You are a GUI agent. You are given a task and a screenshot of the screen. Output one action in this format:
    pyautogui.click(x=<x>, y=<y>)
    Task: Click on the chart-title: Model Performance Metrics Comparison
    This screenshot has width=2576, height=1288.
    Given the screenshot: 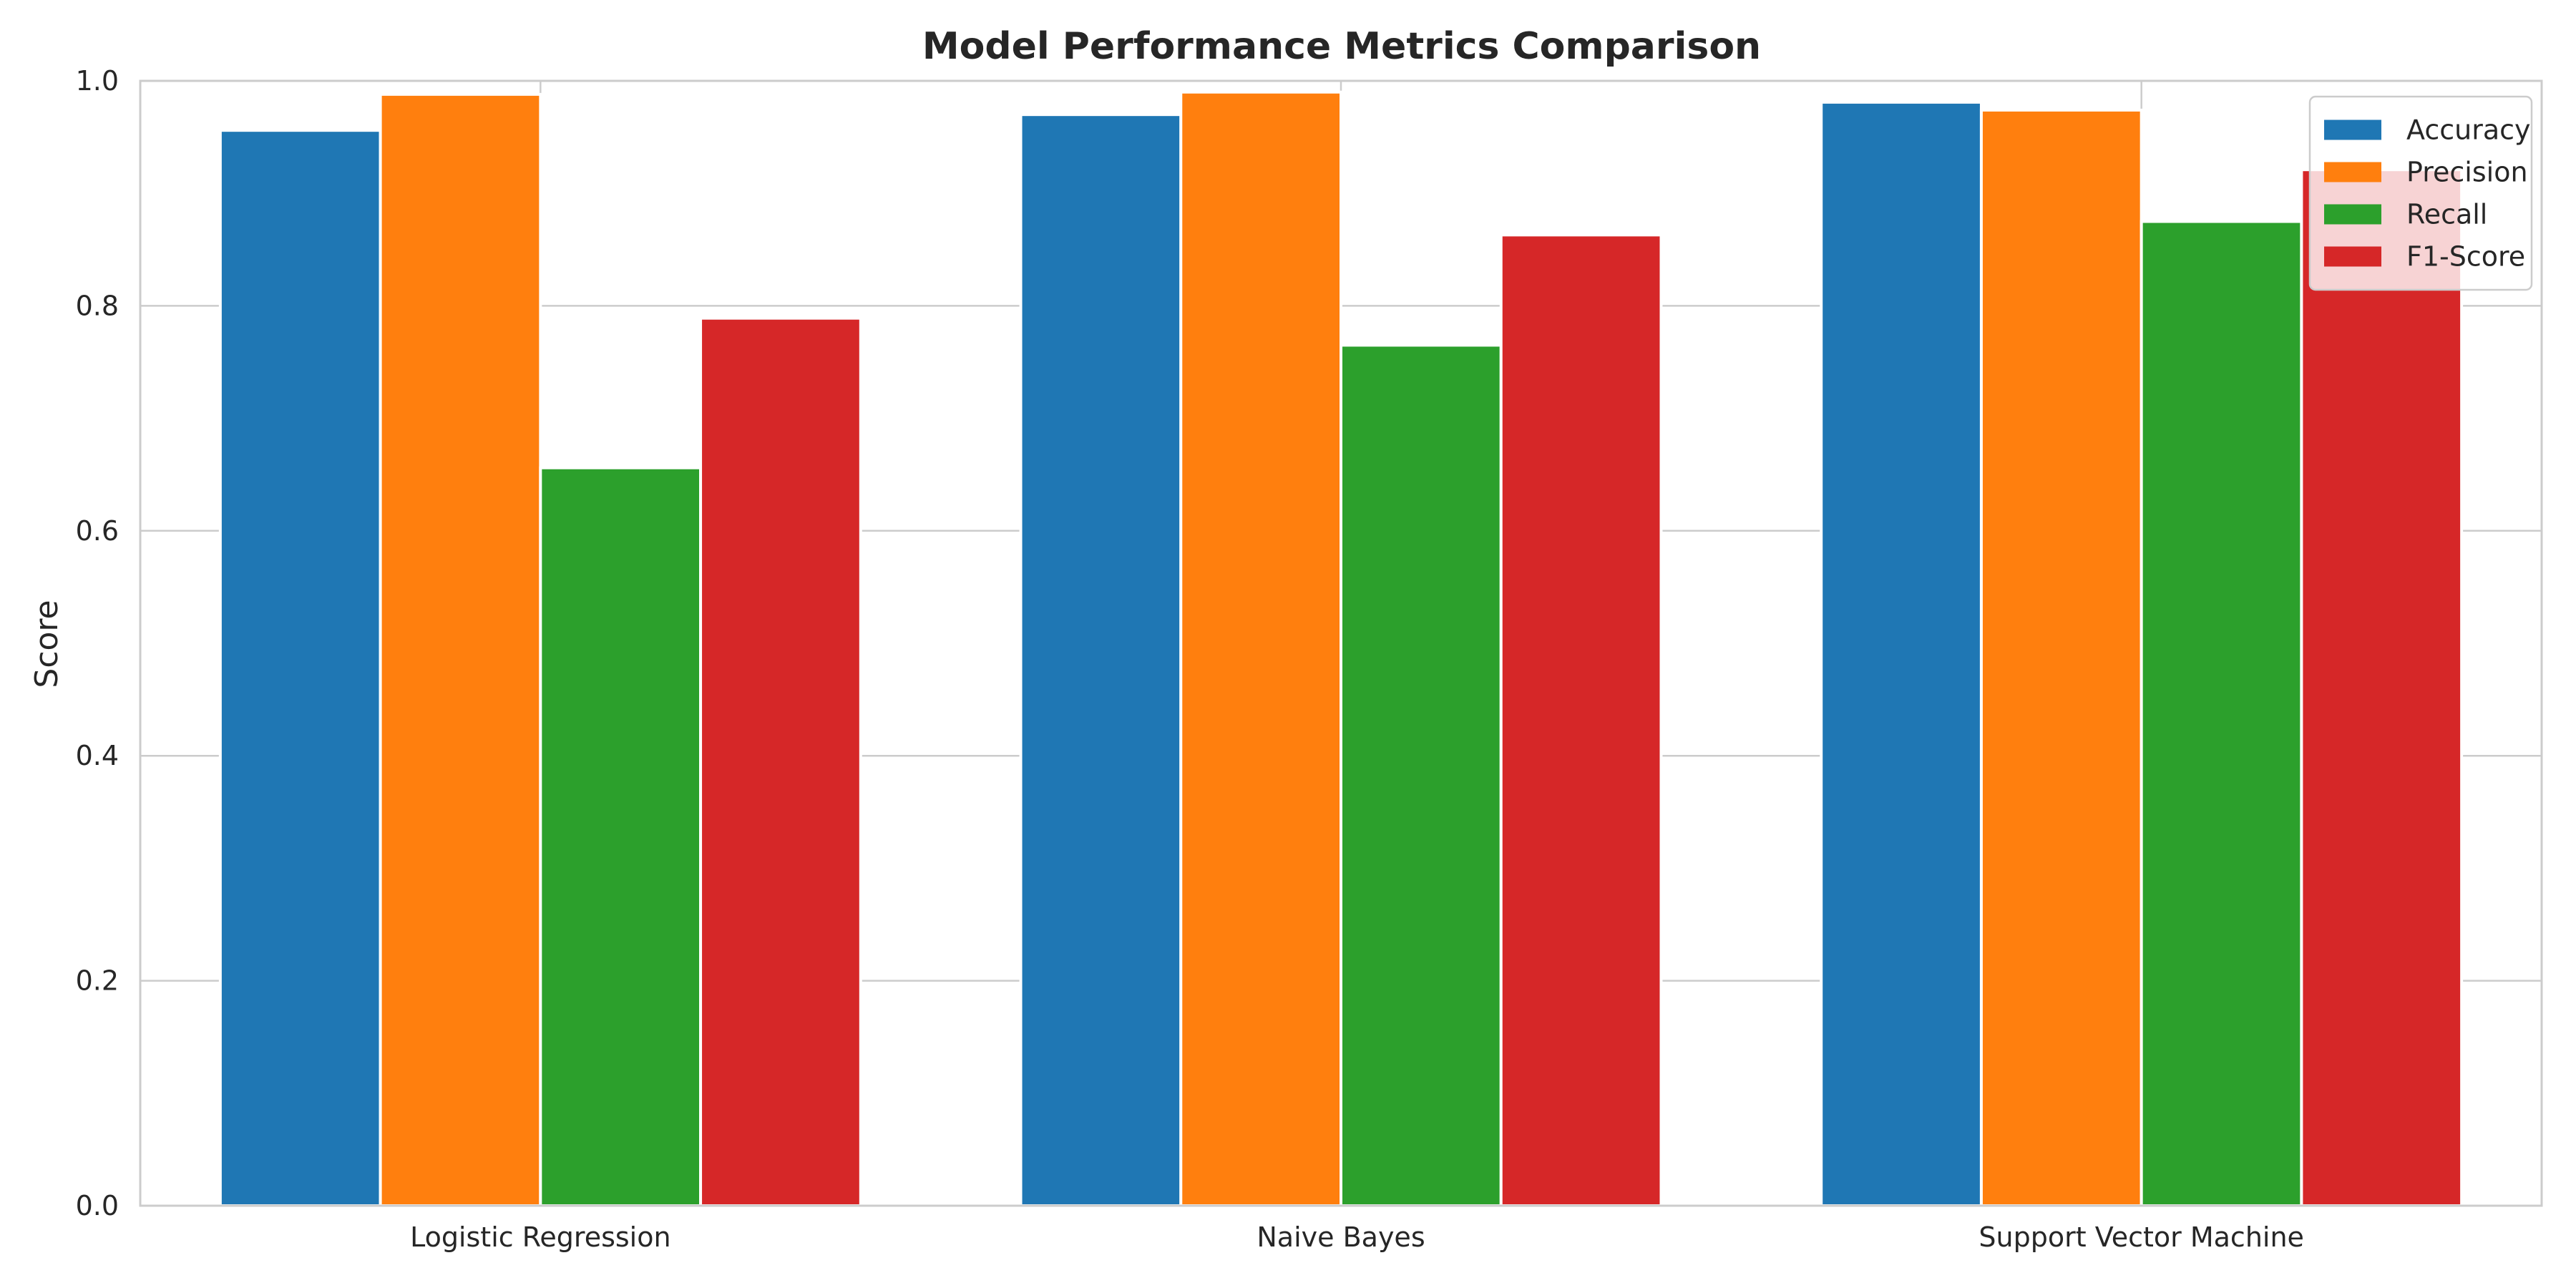 What is the action you would take?
    pyautogui.click(x=1341, y=46)
    